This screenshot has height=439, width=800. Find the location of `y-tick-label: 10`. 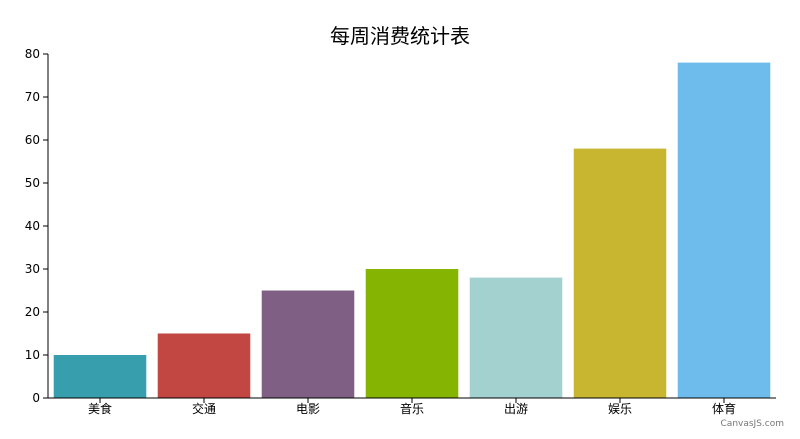

y-tick-label: 10 is located at coordinates (32, 355).